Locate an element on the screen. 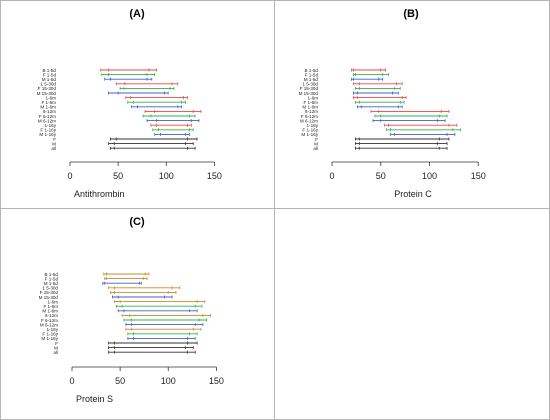 This screenshot has width=550, height=420. panel-label: (A) is located at coordinates (137, 14).